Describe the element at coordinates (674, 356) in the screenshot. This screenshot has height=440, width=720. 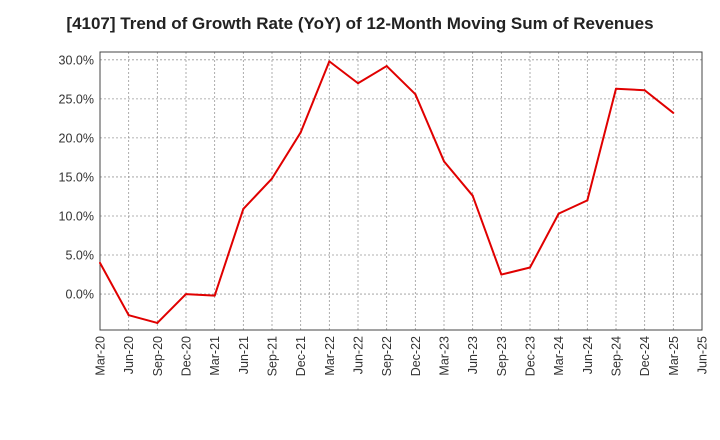
I see `x-tick-label: Mar-25` at that location.